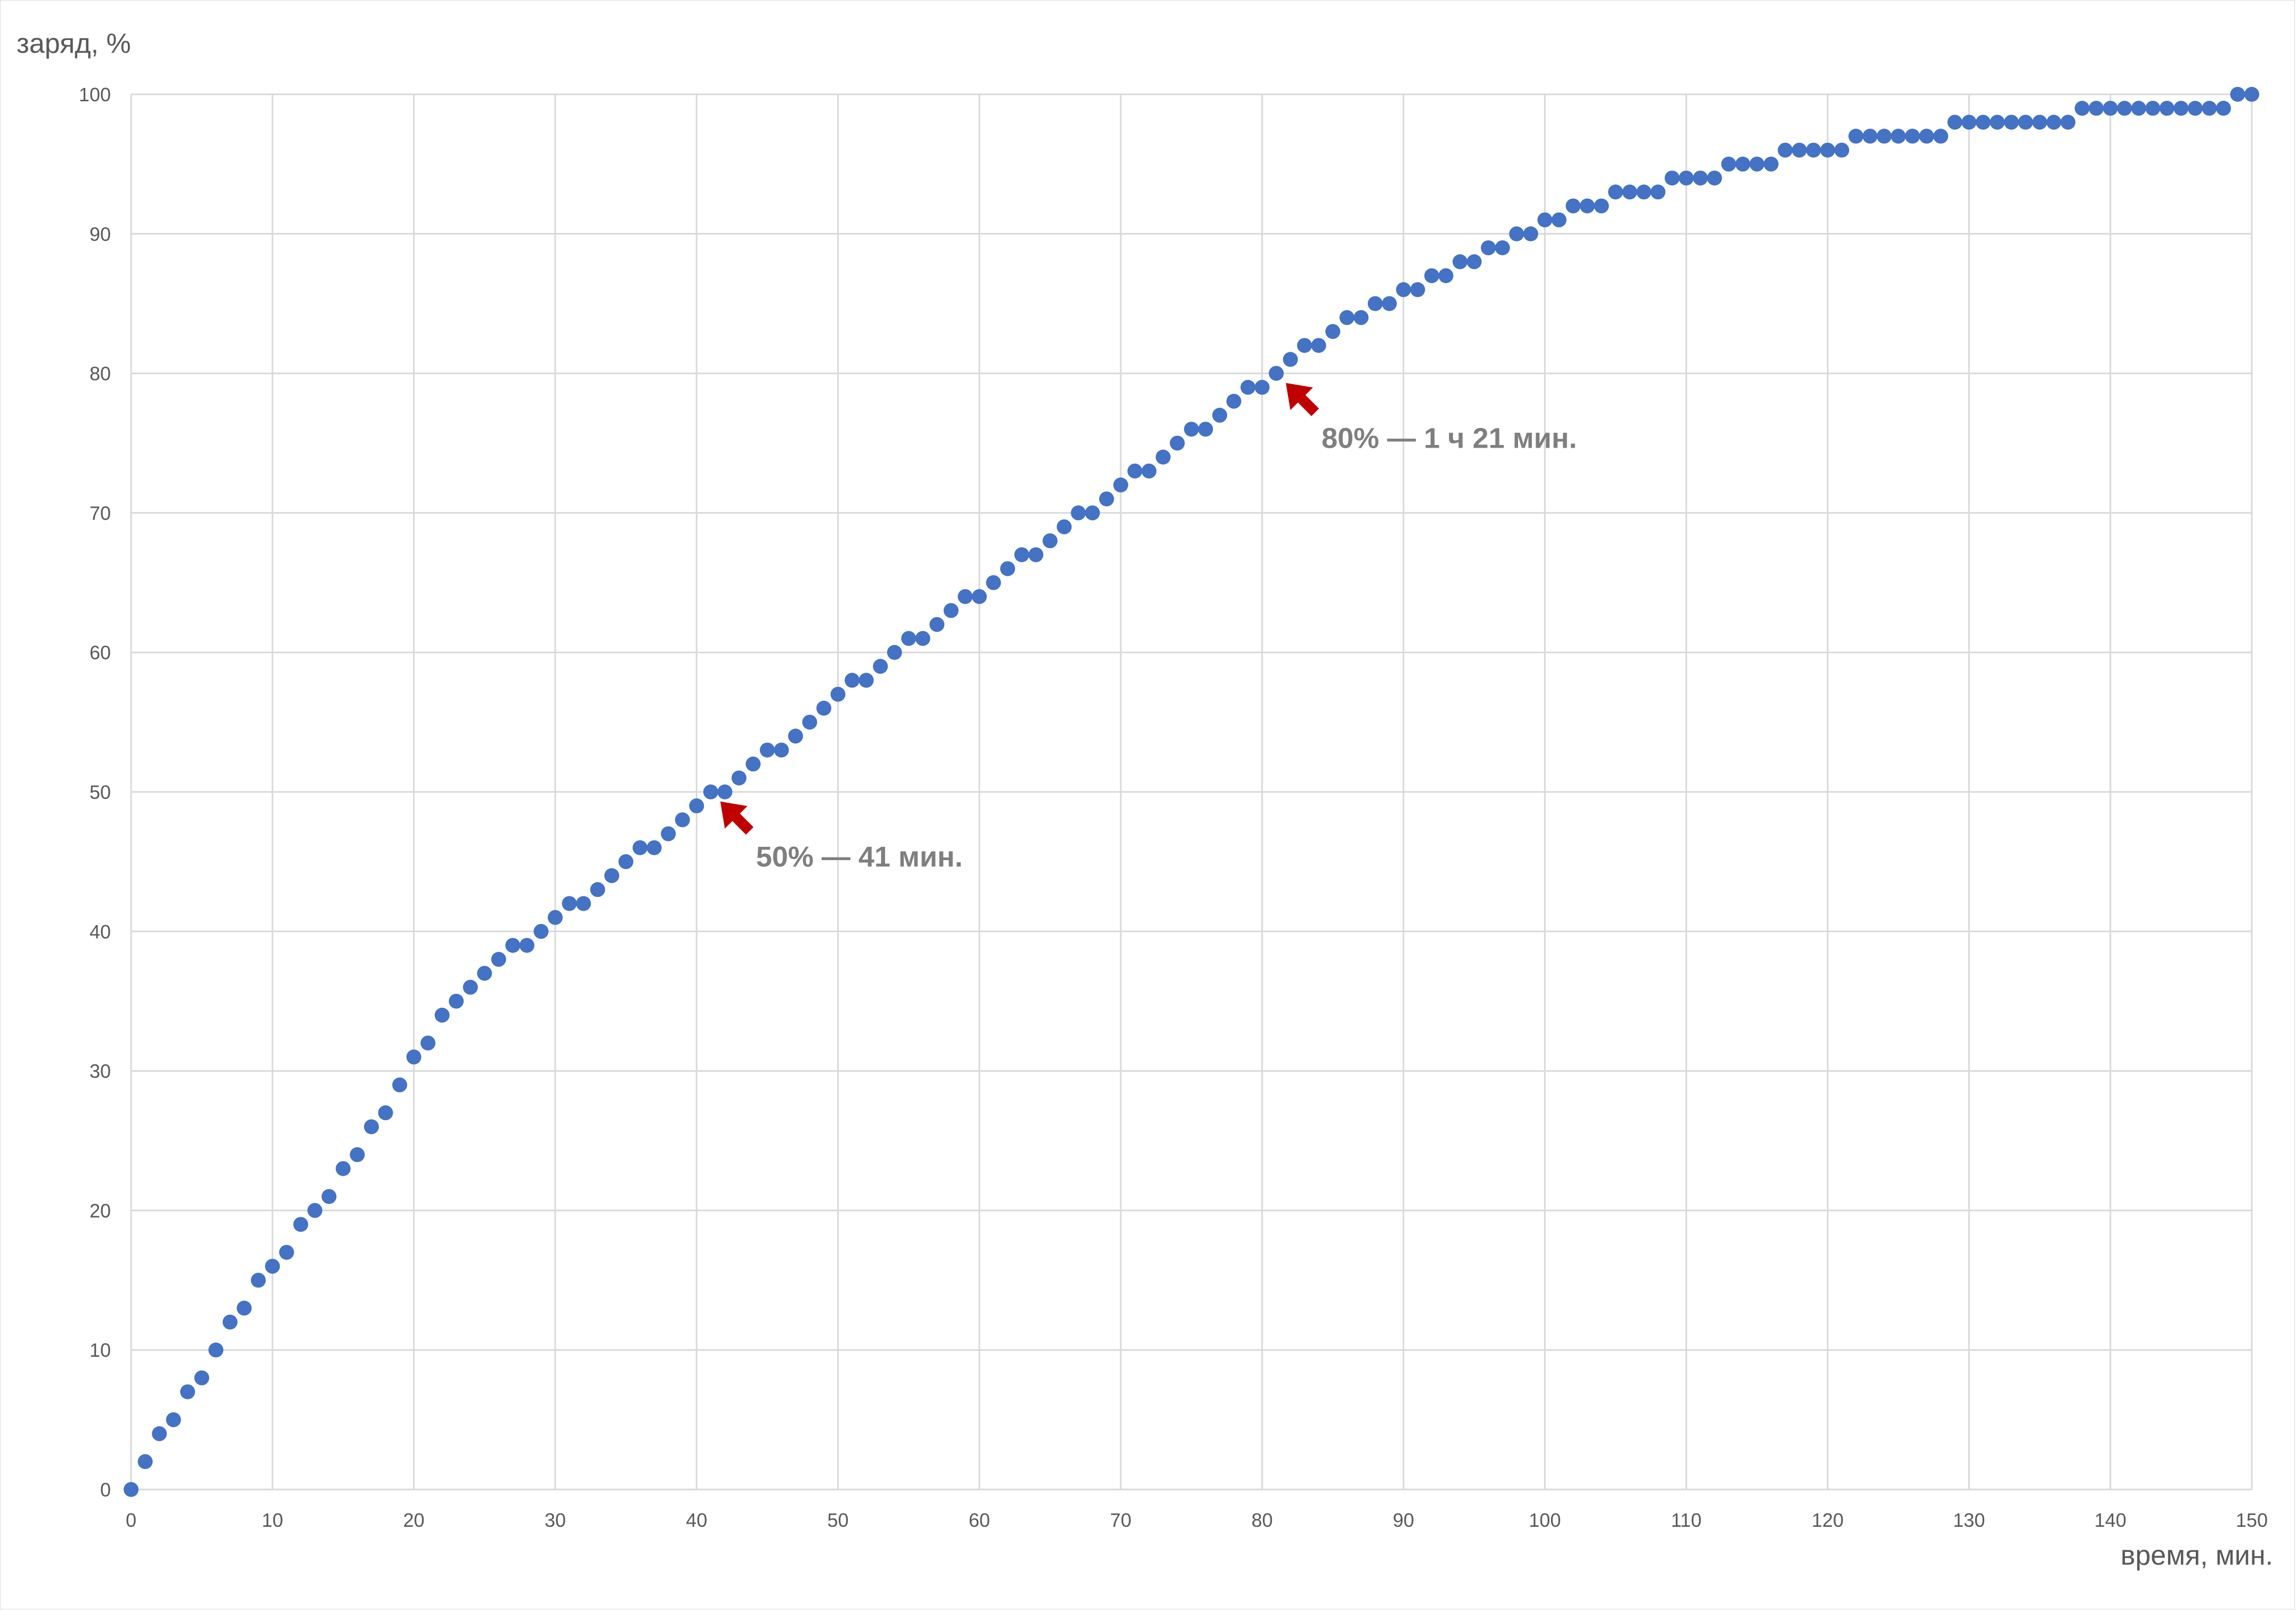 This screenshot has height=1611, width=2296. What do you see at coordinates (1969, 1520) in the screenshot?
I see `x-tick-label: 130` at bounding box center [1969, 1520].